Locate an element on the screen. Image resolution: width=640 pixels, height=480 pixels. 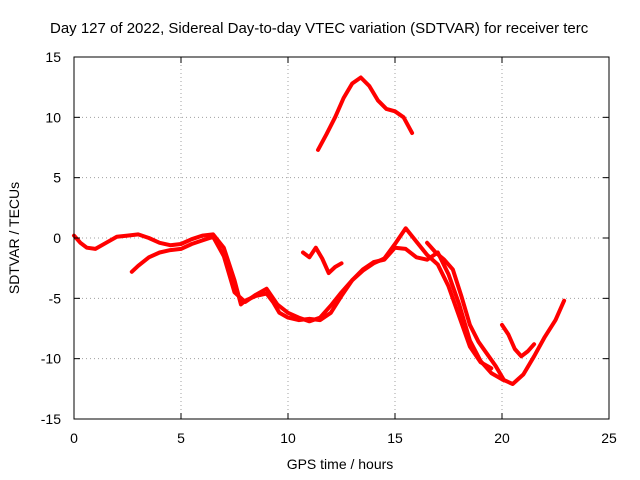
x-tick-label: 20 is located at coordinates (502, 438).